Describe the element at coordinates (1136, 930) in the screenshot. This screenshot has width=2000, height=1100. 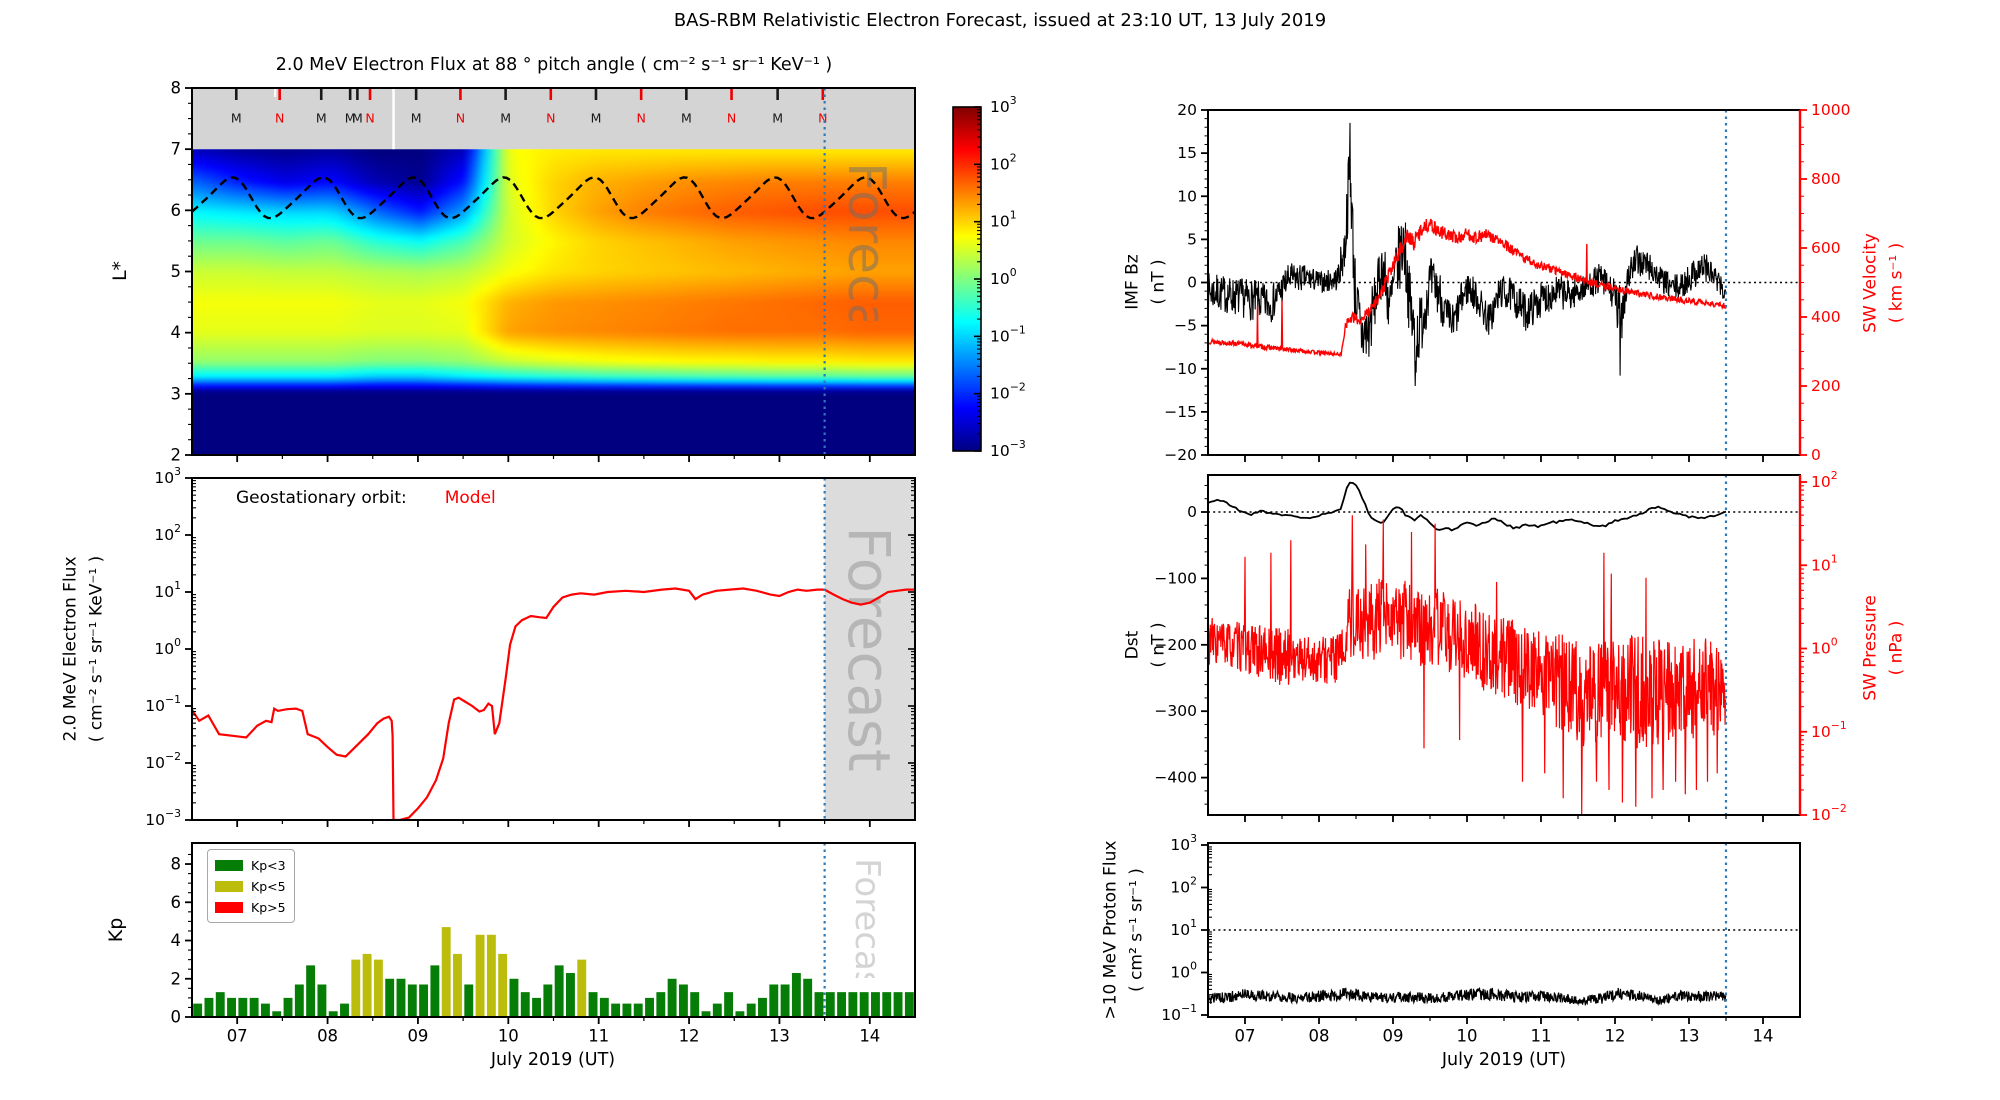
I see `proton-flux-ylabel-line2: ( cm² s⁻¹ sr⁻¹ )` at that location.